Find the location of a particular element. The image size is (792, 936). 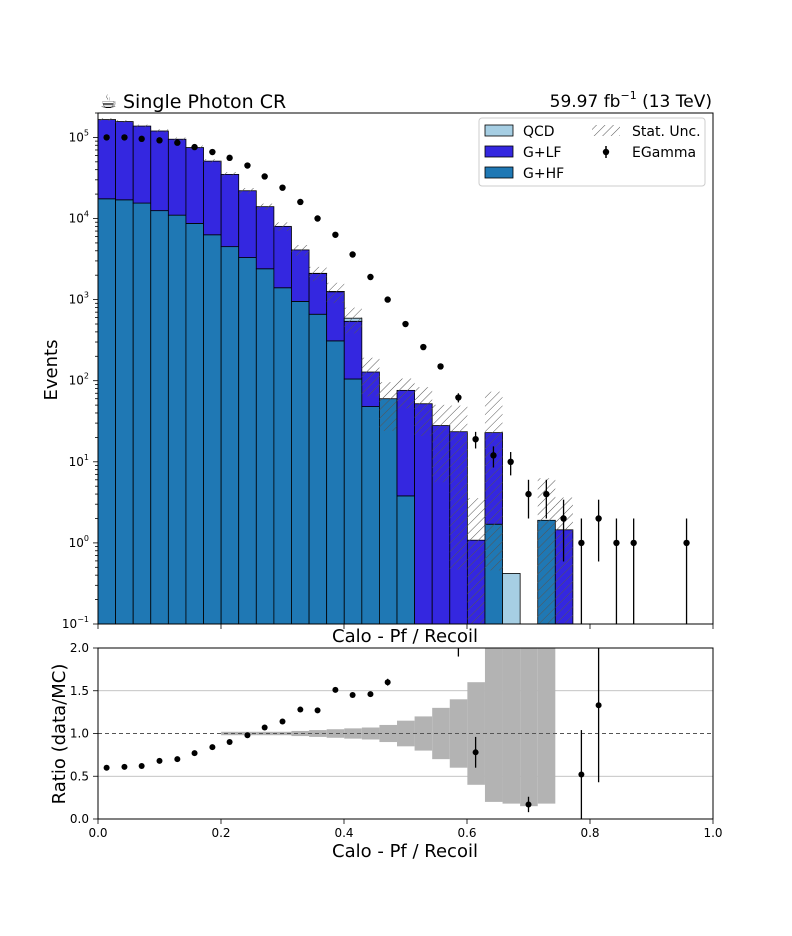

ratio-x-tick-label: 0.2 is located at coordinates (220, 833).